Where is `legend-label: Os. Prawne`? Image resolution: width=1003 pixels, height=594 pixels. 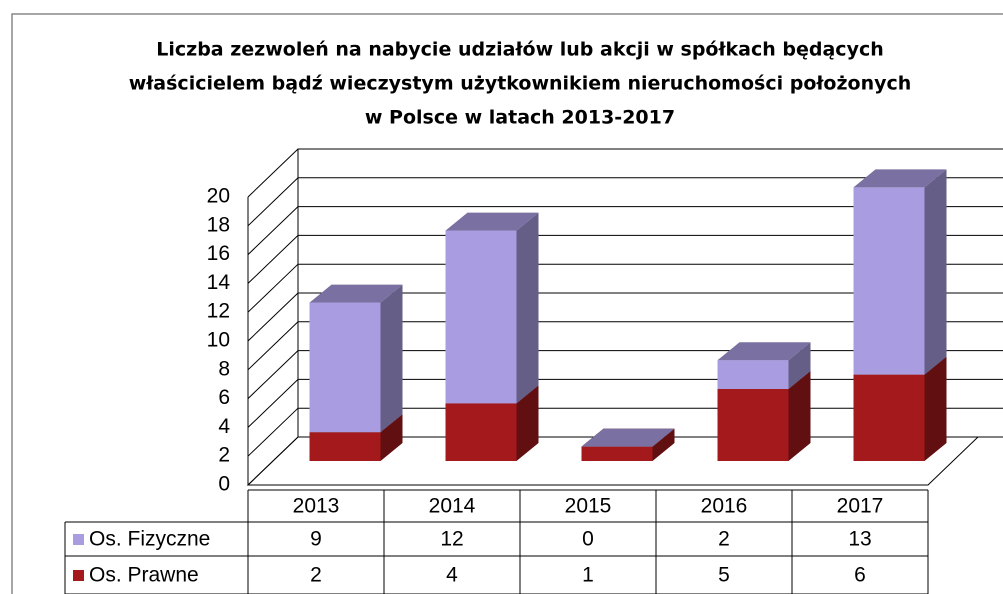
legend-label: Os. Prawne is located at coordinates (144, 575).